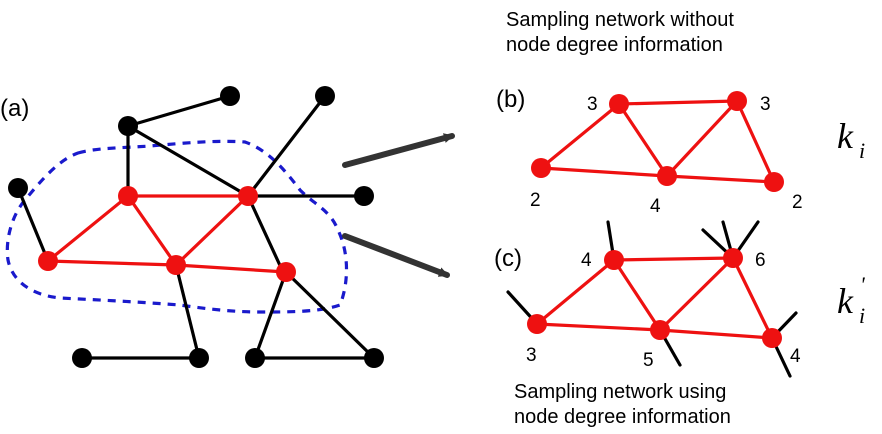 This screenshot has width=882, height=434. What do you see at coordinates (396, 255) in the screenshot?
I see `arrow-to-c` at bounding box center [396, 255].